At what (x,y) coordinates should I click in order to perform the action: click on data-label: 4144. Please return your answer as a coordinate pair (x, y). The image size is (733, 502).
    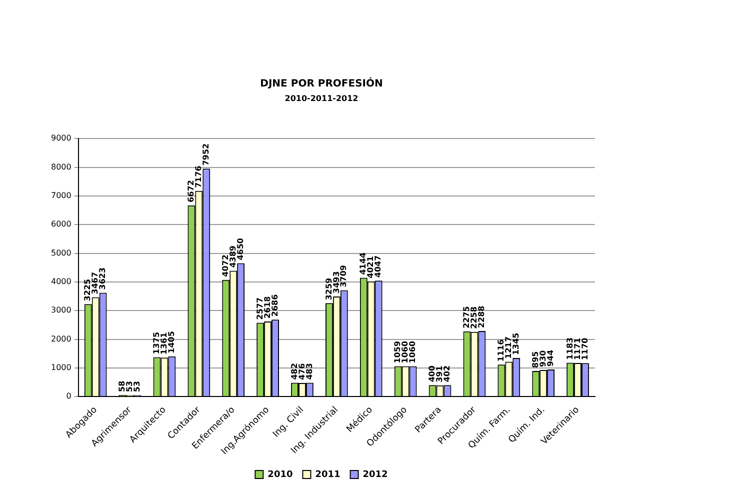
    Looking at the image, I should click on (363, 263).